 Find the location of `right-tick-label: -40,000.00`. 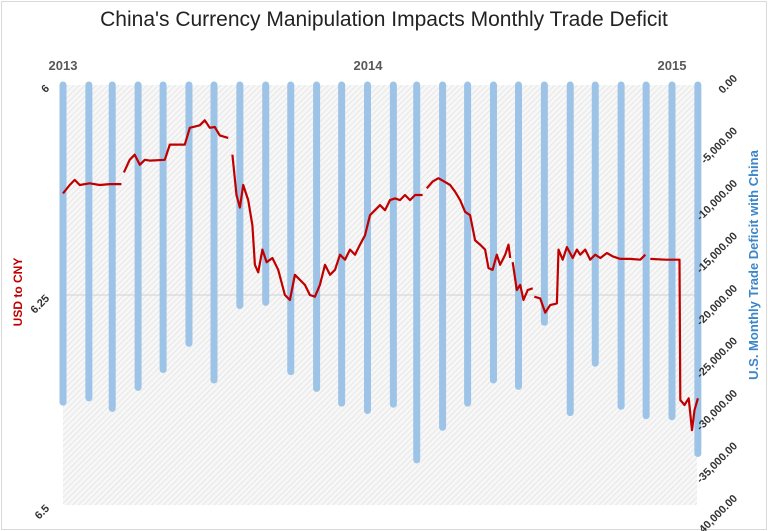

right-tick-label: -40,000.00 is located at coordinates (717, 512).